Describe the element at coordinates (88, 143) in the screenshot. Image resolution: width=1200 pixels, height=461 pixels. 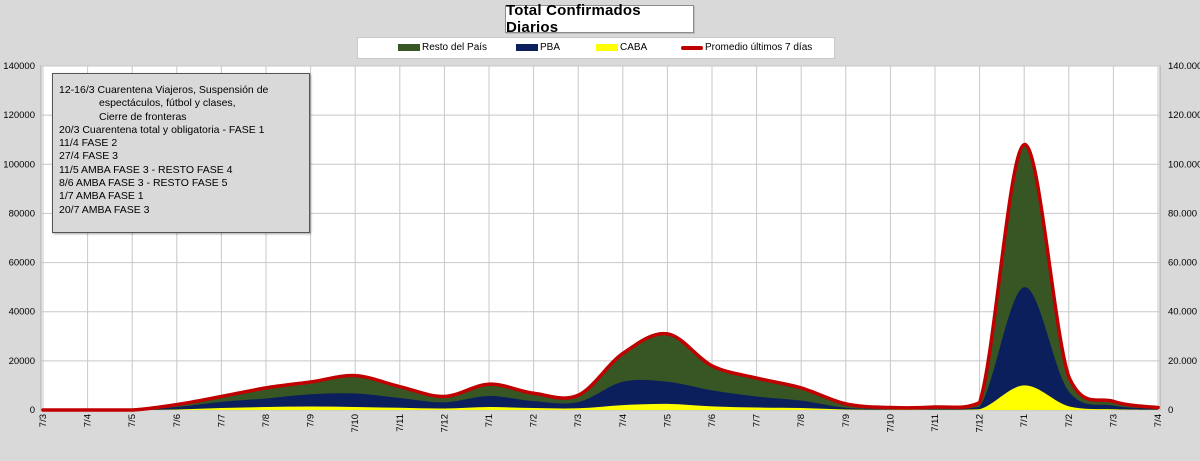
I see `note-line: 11/4 FASE 2` at that location.